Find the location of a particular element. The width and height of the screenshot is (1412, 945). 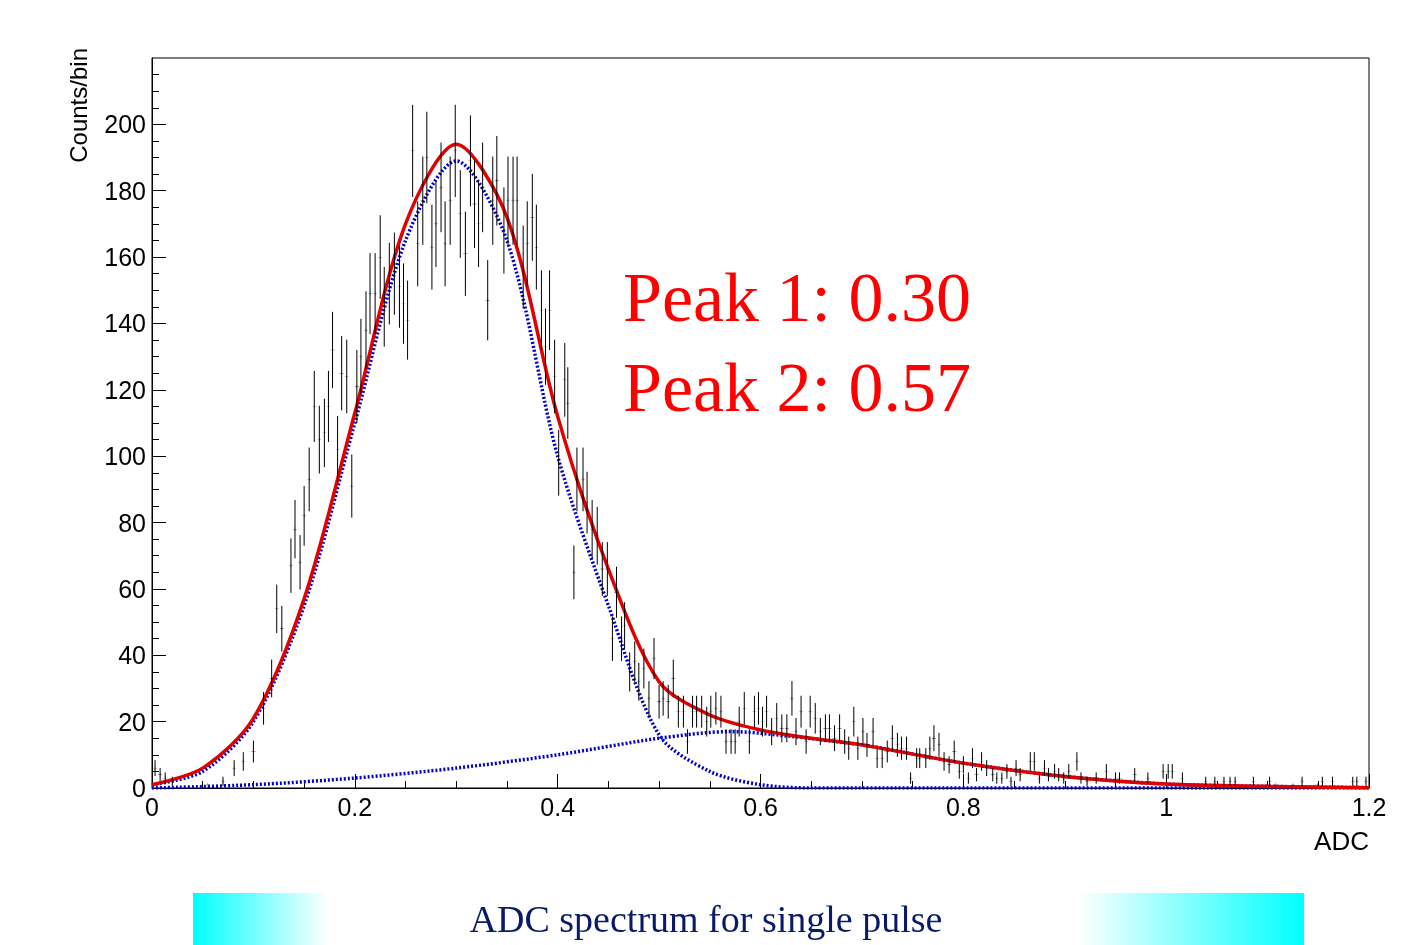

annotation: Peak 2: 0.57 is located at coordinates (797, 387).